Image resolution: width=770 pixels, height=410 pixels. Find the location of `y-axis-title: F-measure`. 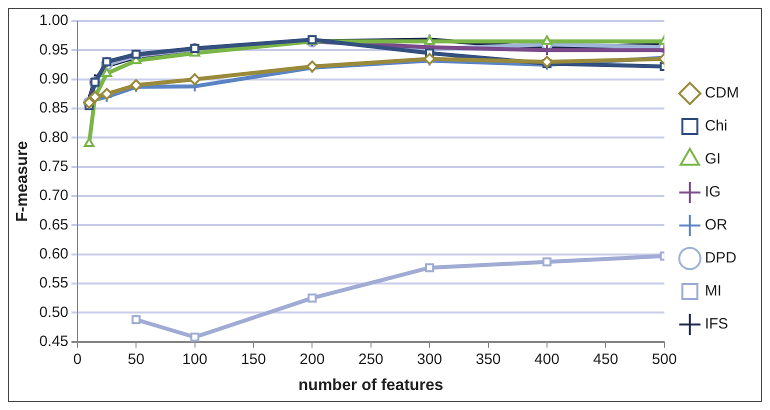

y-axis-title: F-measure is located at coordinates (23, 181).